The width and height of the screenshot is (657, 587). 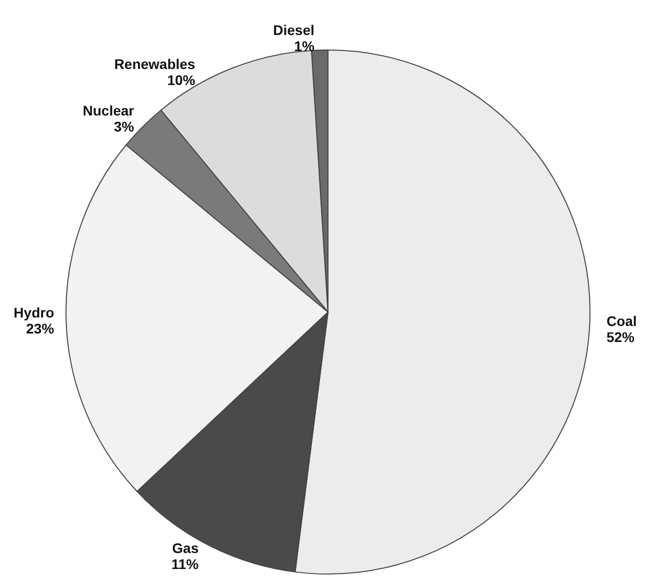 What do you see at coordinates (181, 80) in the screenshot?
I see `data-label: 10%` at bounding box center [181, 80].